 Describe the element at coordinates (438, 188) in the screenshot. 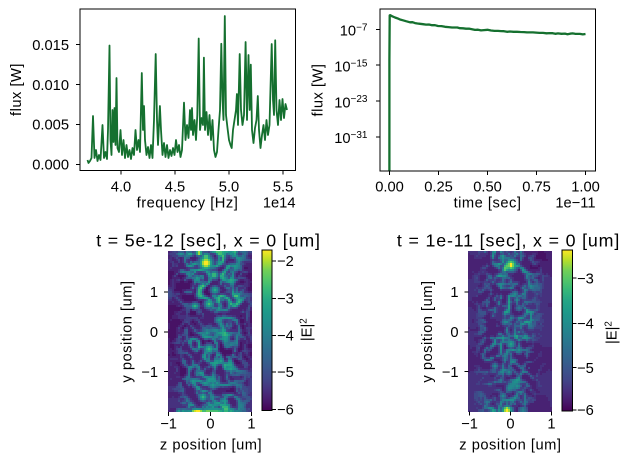

I see `svg-text: 0.25` at that location.